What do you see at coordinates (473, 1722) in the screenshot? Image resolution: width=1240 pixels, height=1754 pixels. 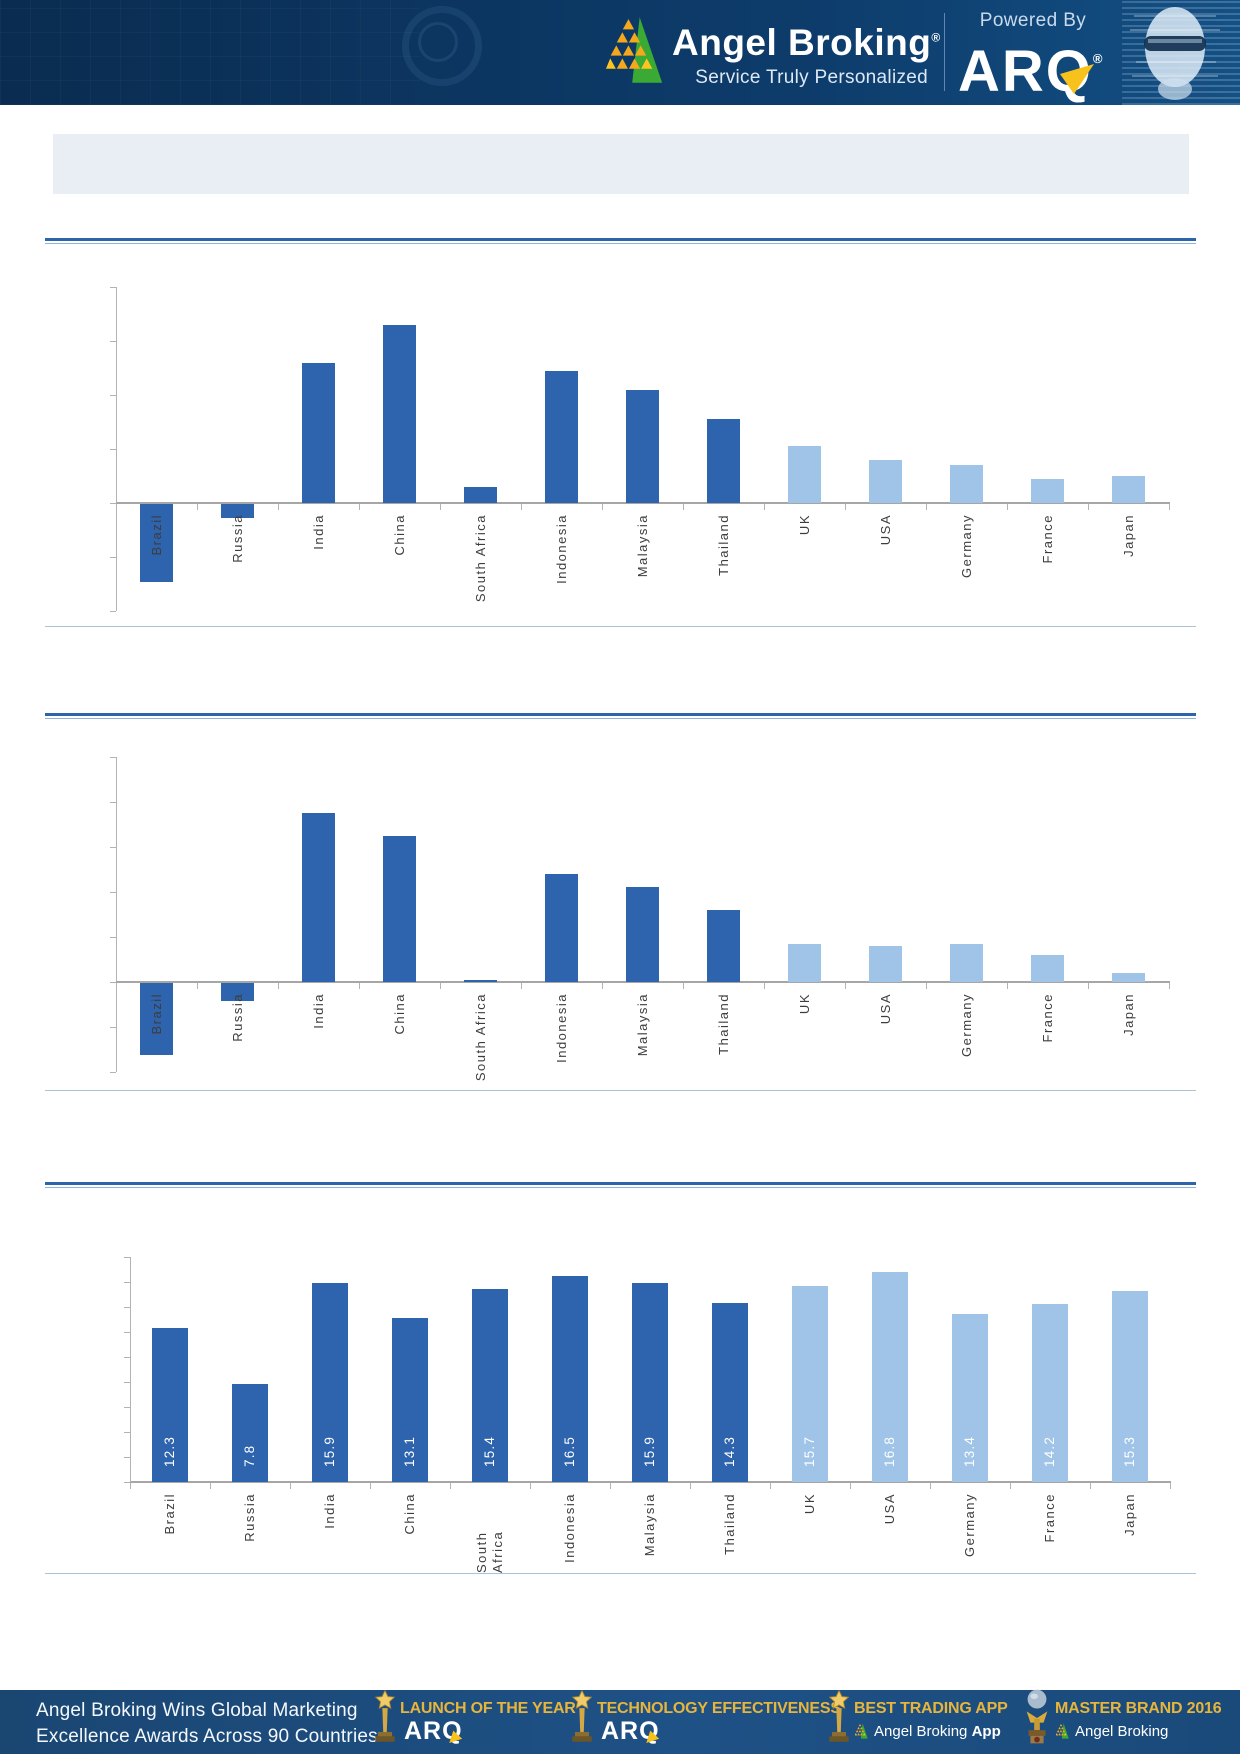 I see `award-launch-of-the-year: LAUNCH OF THE YEAR ARQ` at bounding box center [473, 1722].